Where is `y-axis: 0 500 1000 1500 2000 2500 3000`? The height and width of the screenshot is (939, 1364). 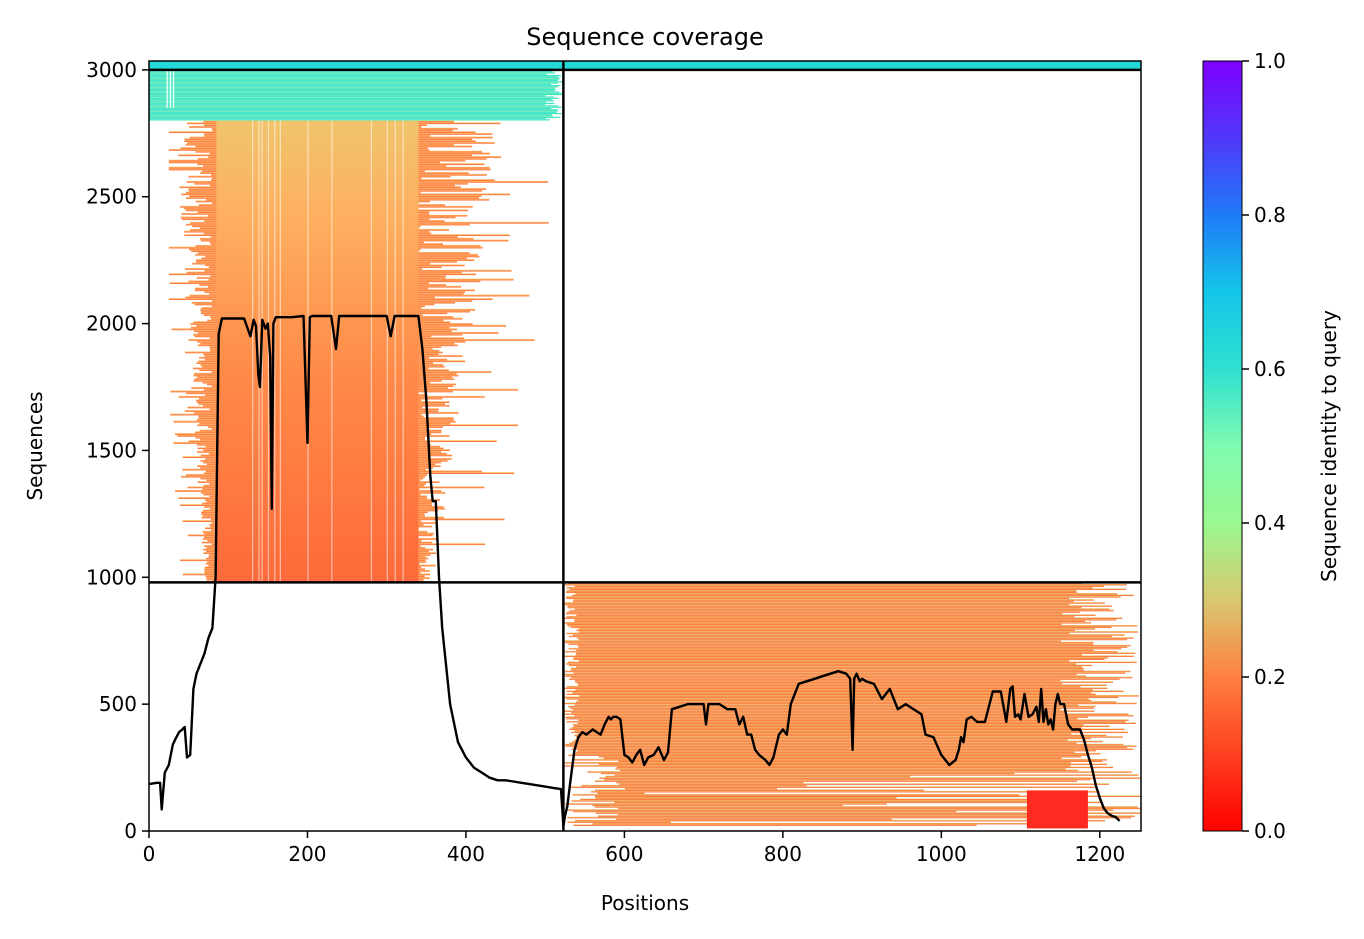
y-axis: 0 500 1000 1500 2000 2500 3000 is located at coordinates (117, 450).